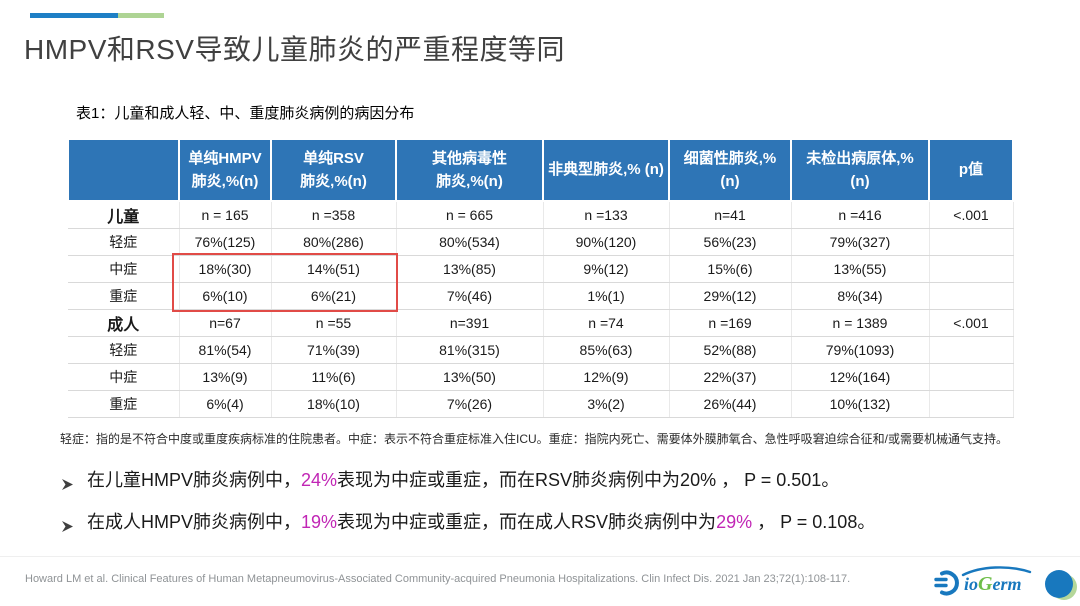 The image size is (1080, 606). I want to click on logo-text-g: G, so click(985, 584).